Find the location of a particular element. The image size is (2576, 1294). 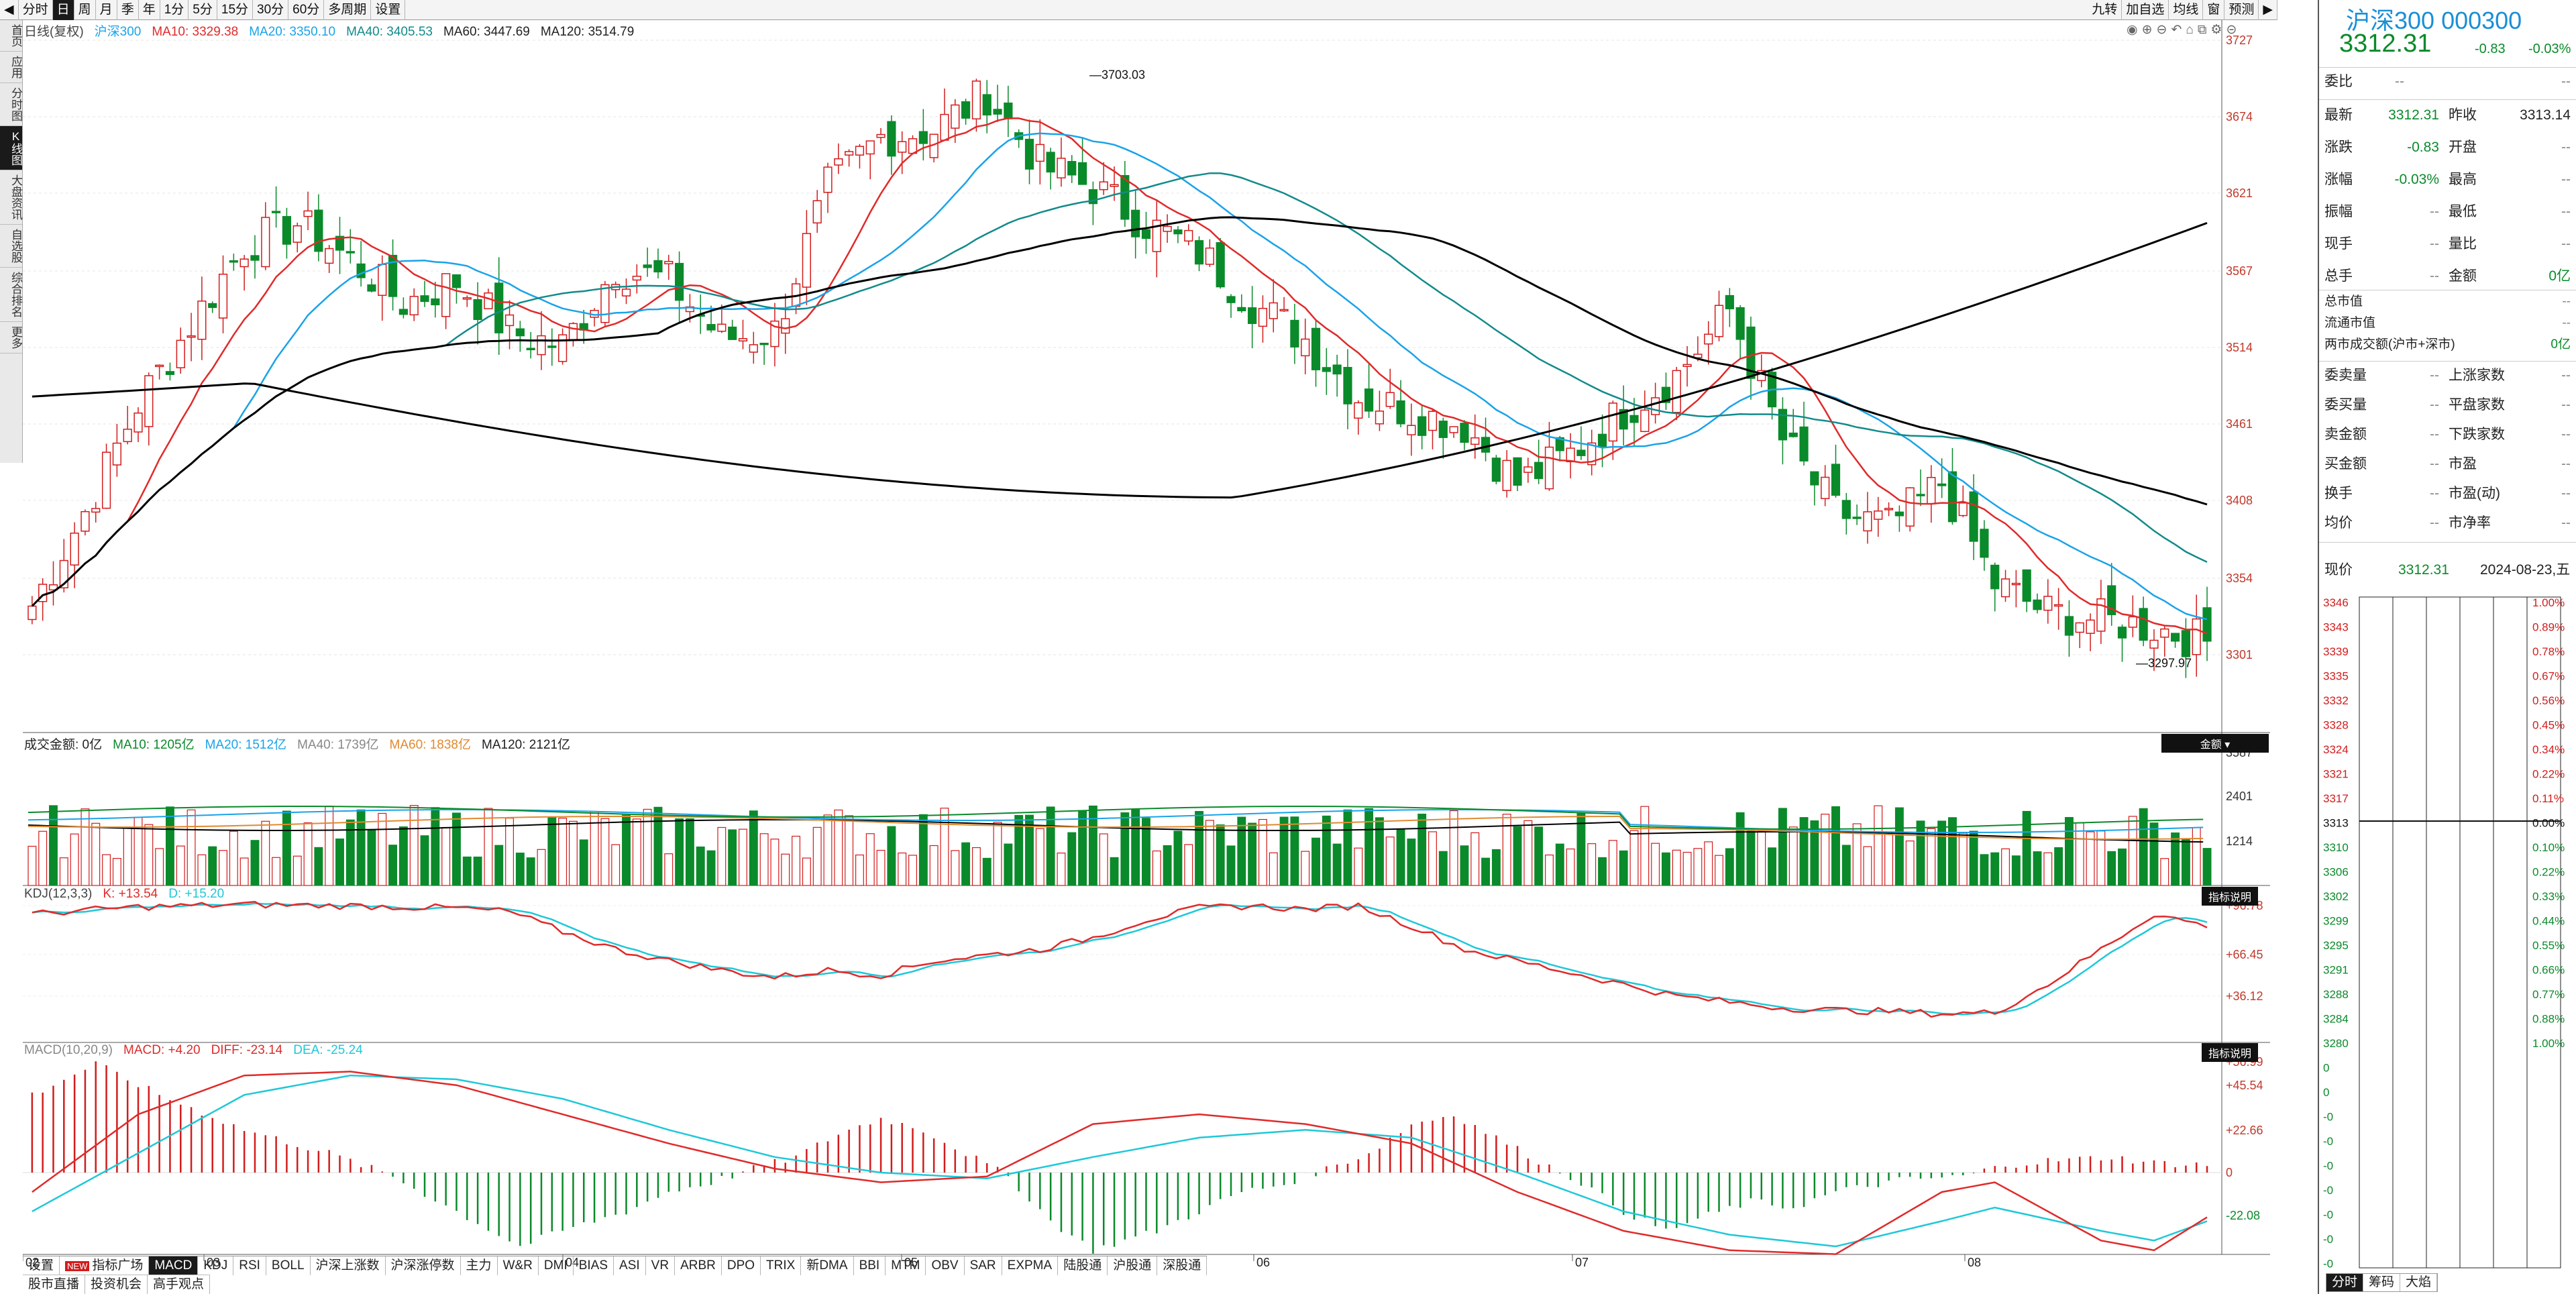

volume-axis-label: 2401 is located at coordinates (2239, 796).